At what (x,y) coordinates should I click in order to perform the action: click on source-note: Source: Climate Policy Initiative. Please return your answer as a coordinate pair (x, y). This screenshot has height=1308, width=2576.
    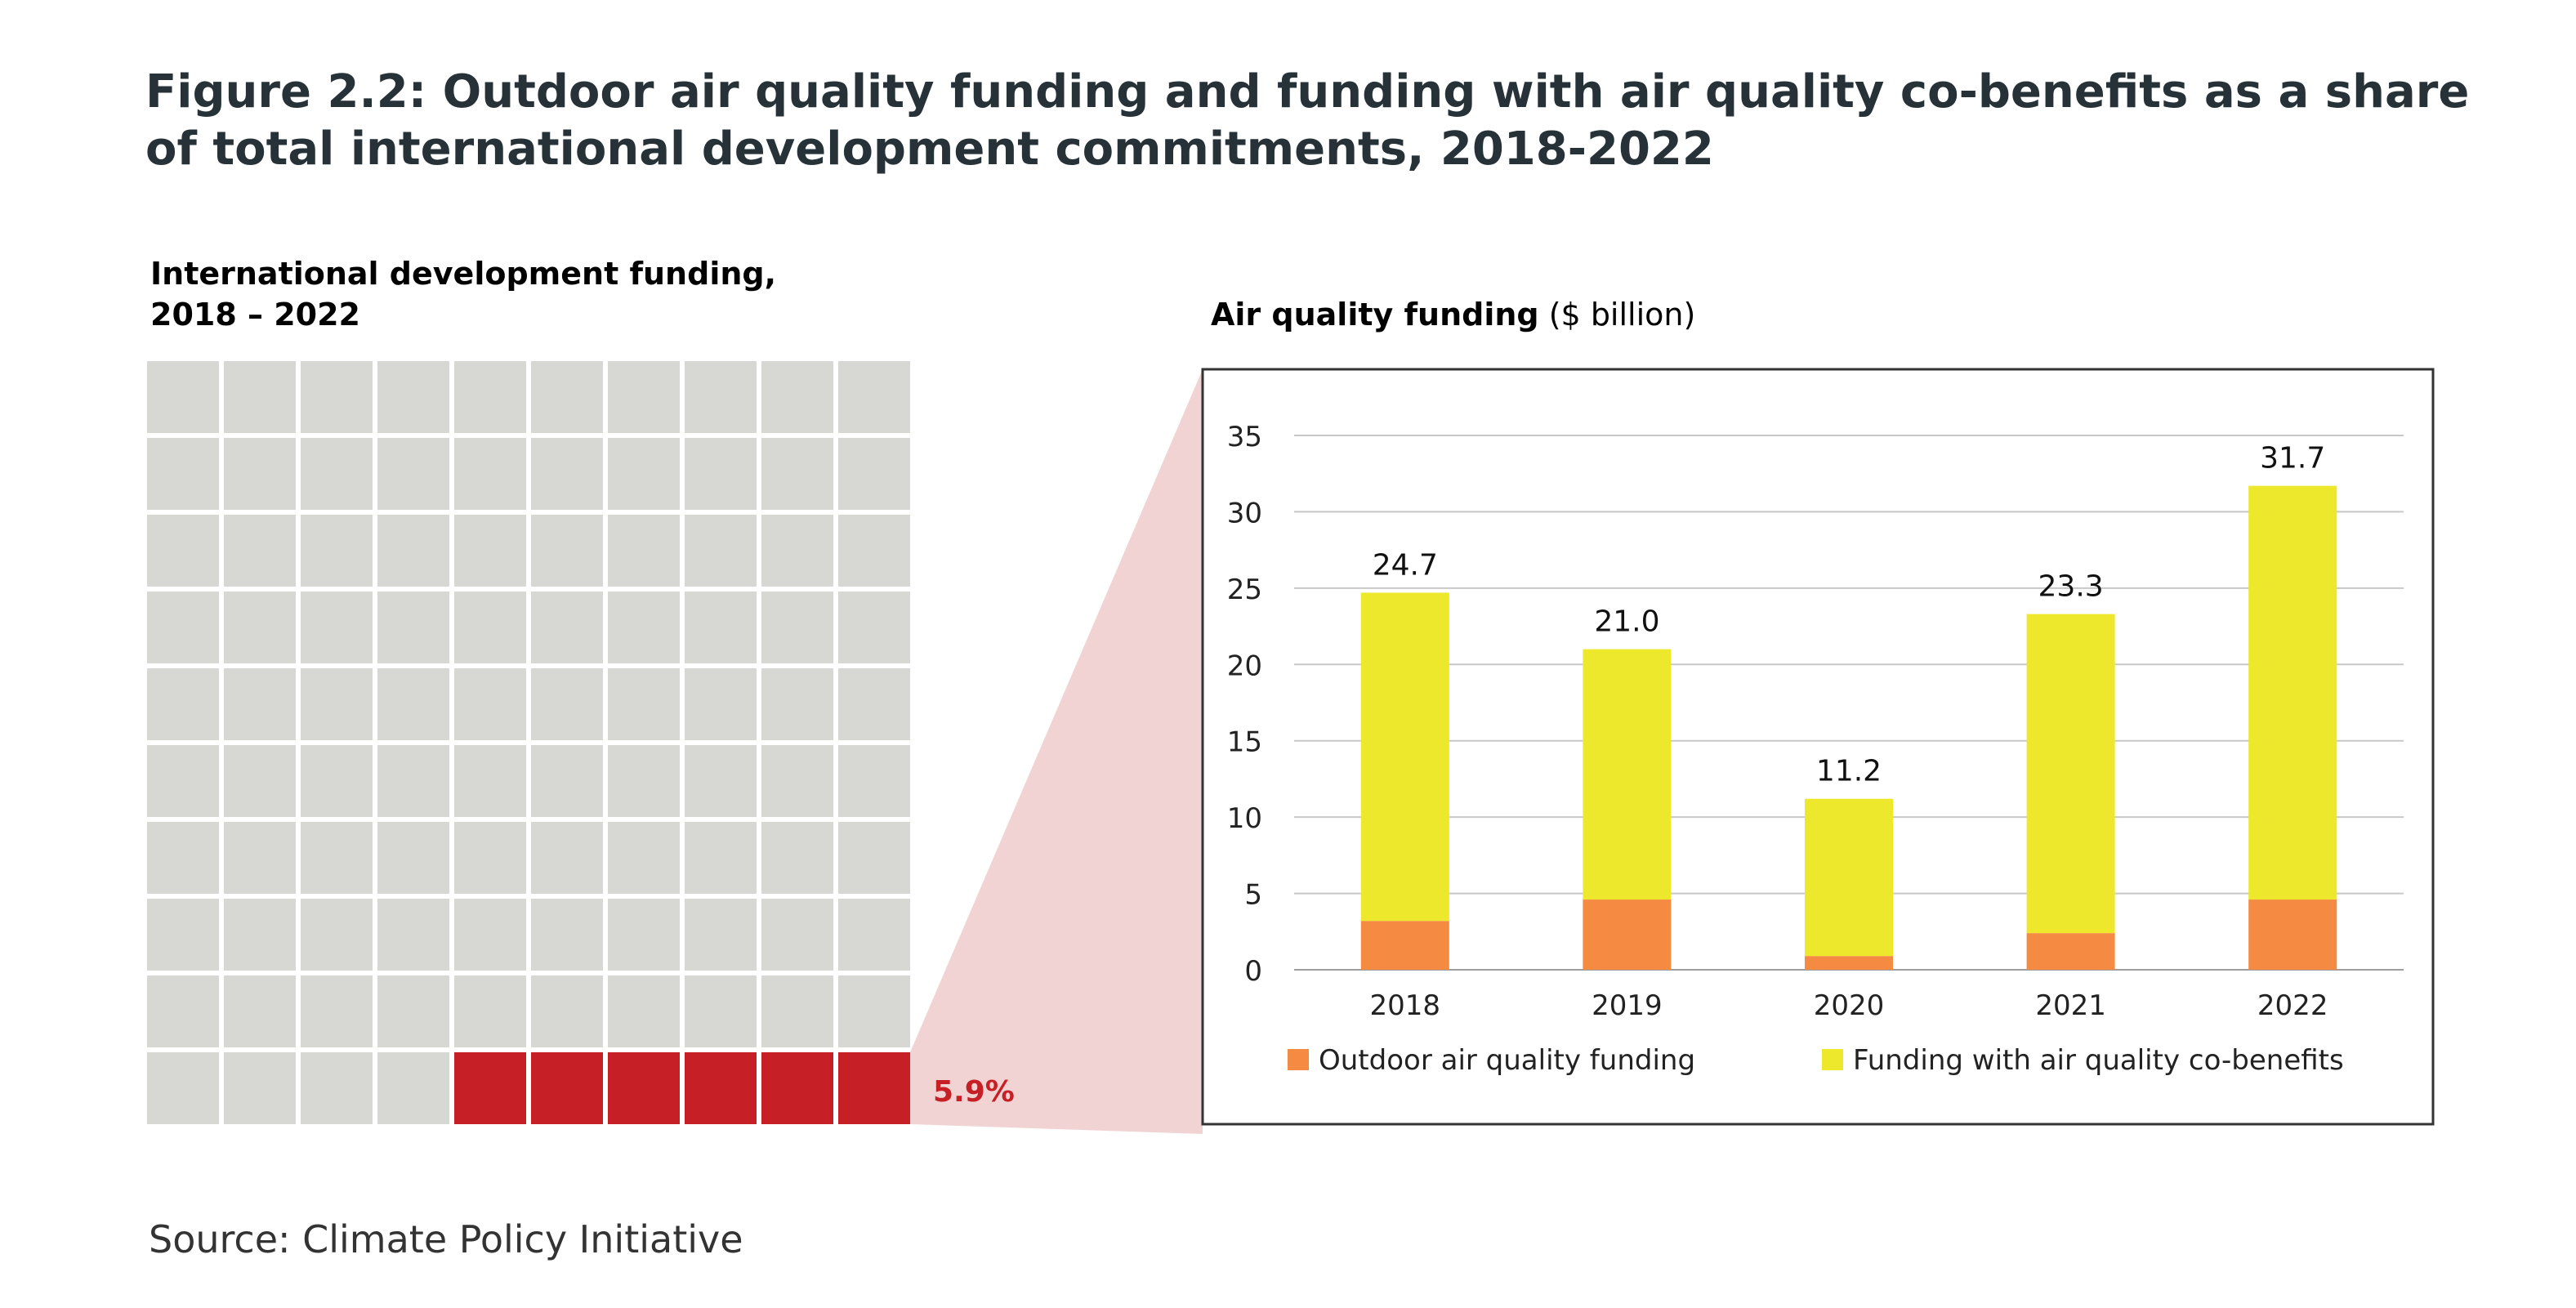
    Looking at the image, I should click on (446, 1239).